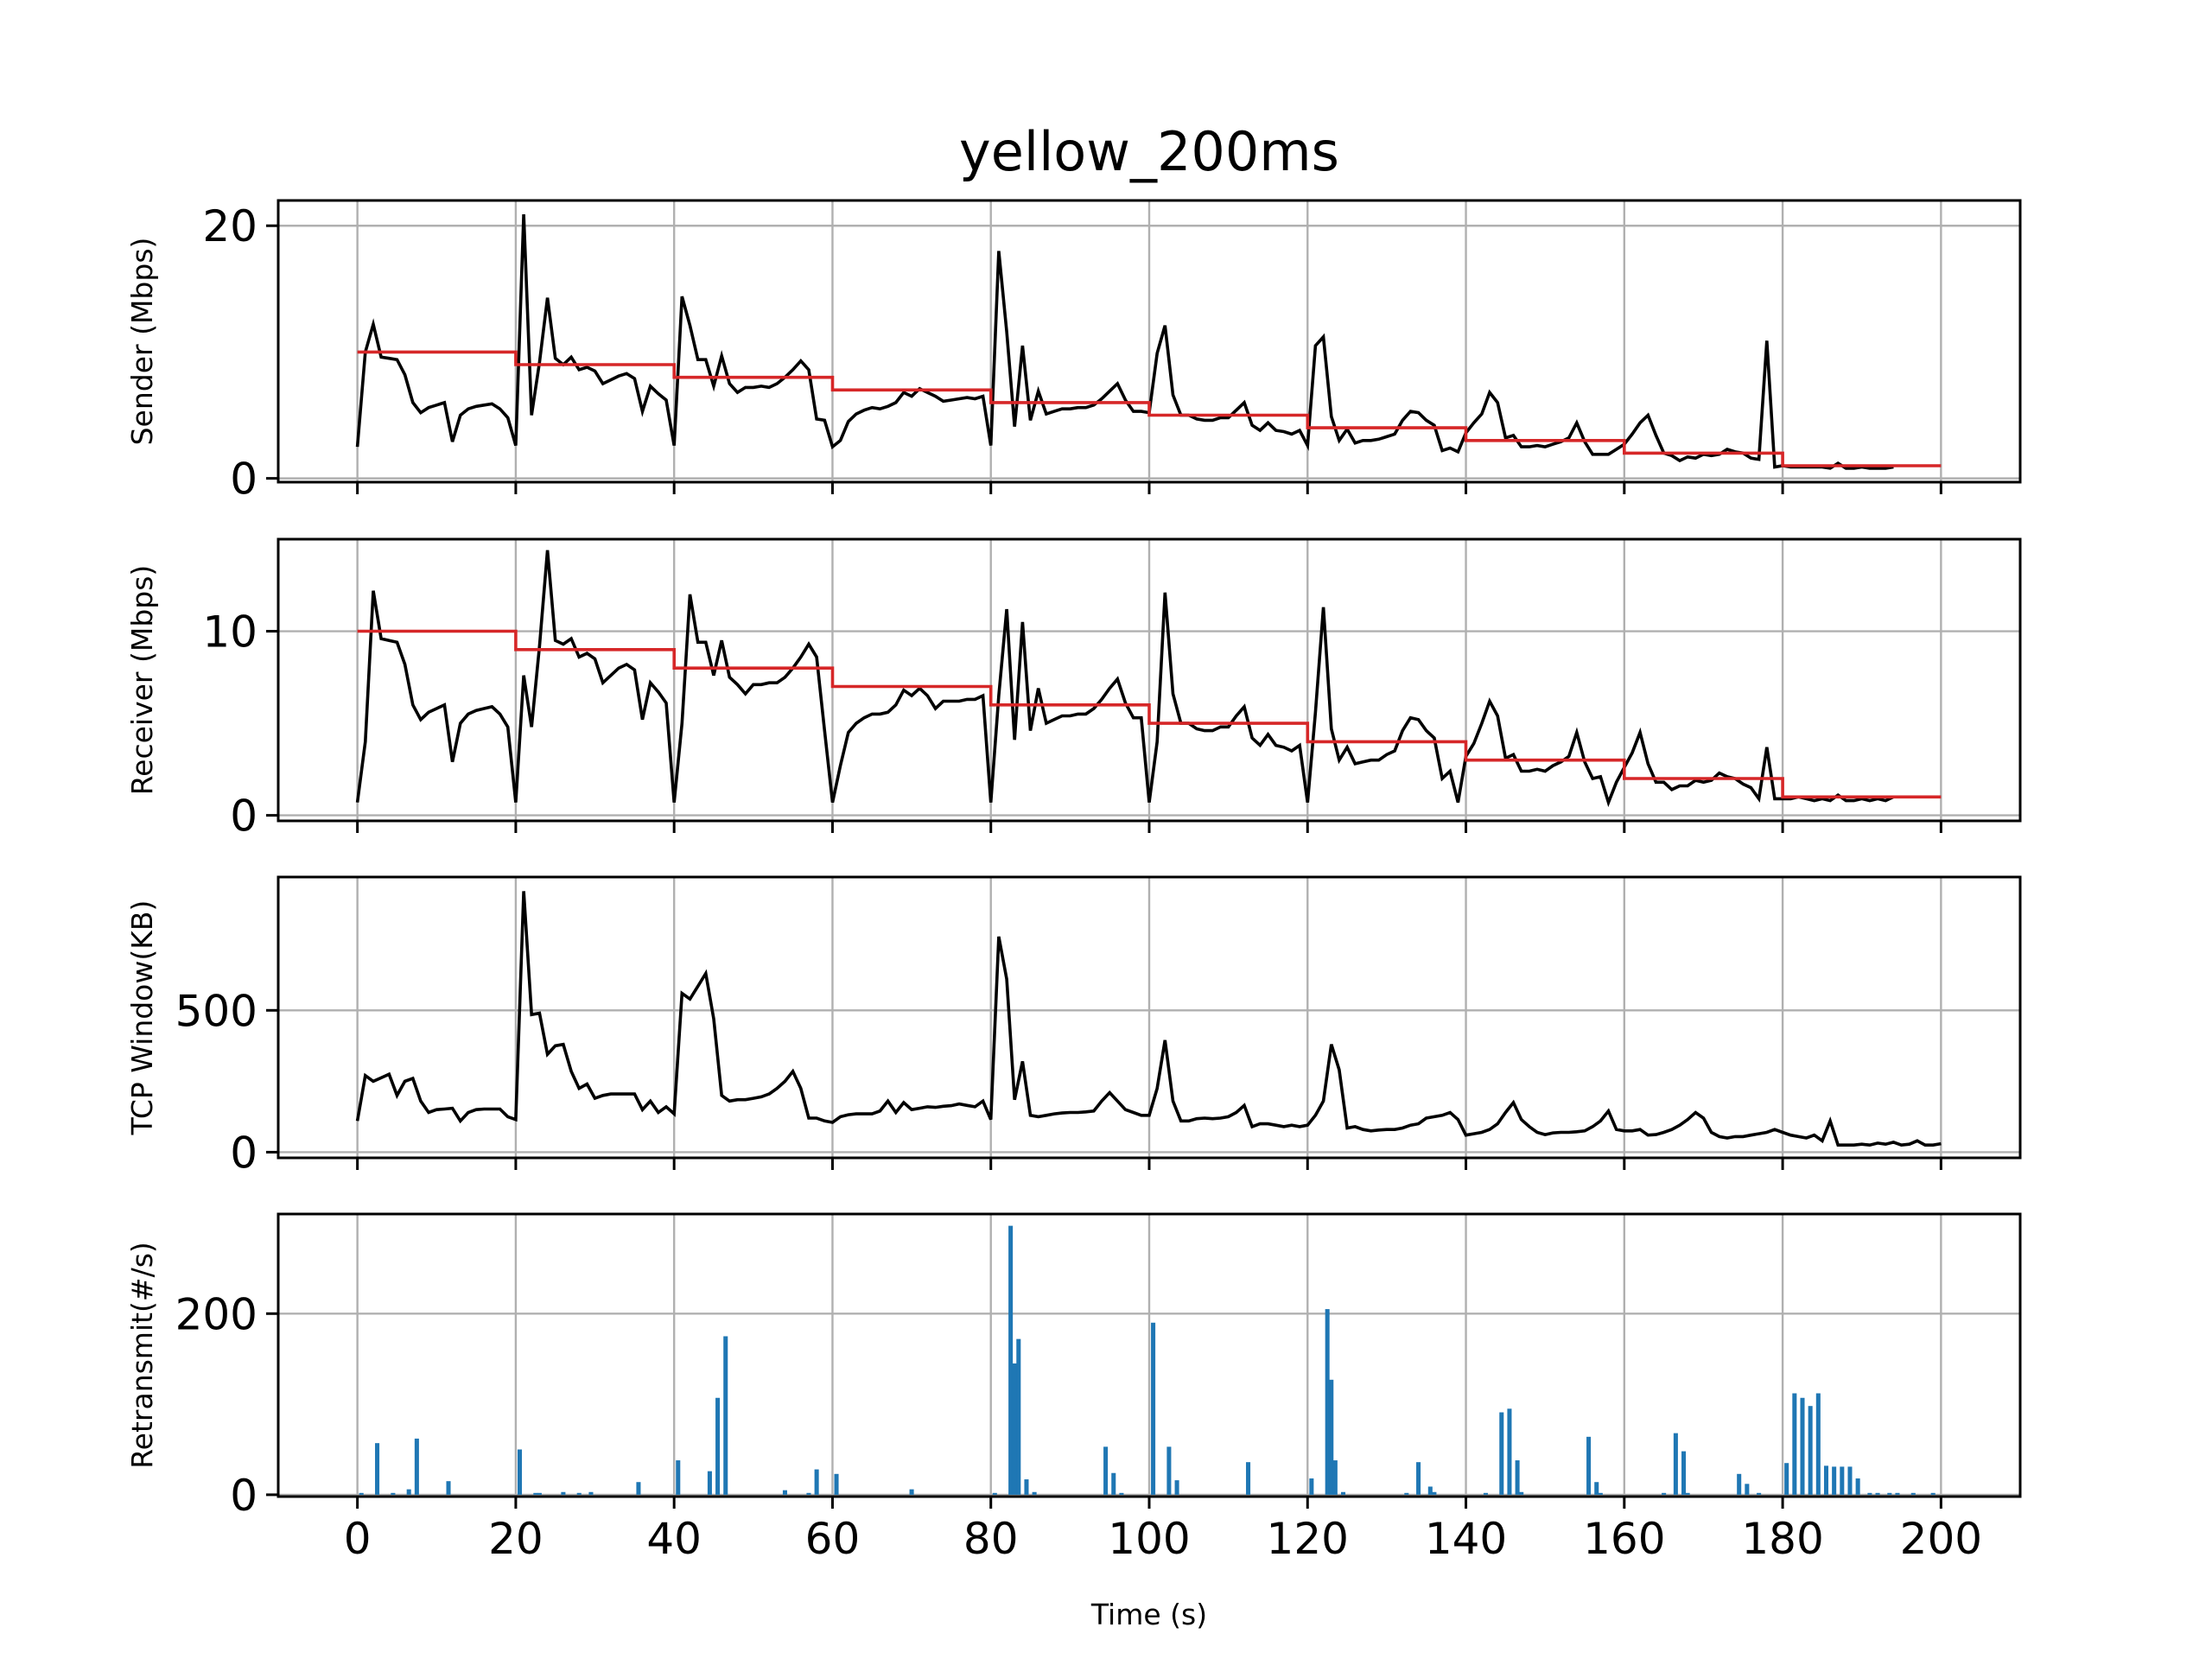  Describe the element at coordinates (1782, 1539) in the screenshot. I see `x-tick-label: 180` at that location.